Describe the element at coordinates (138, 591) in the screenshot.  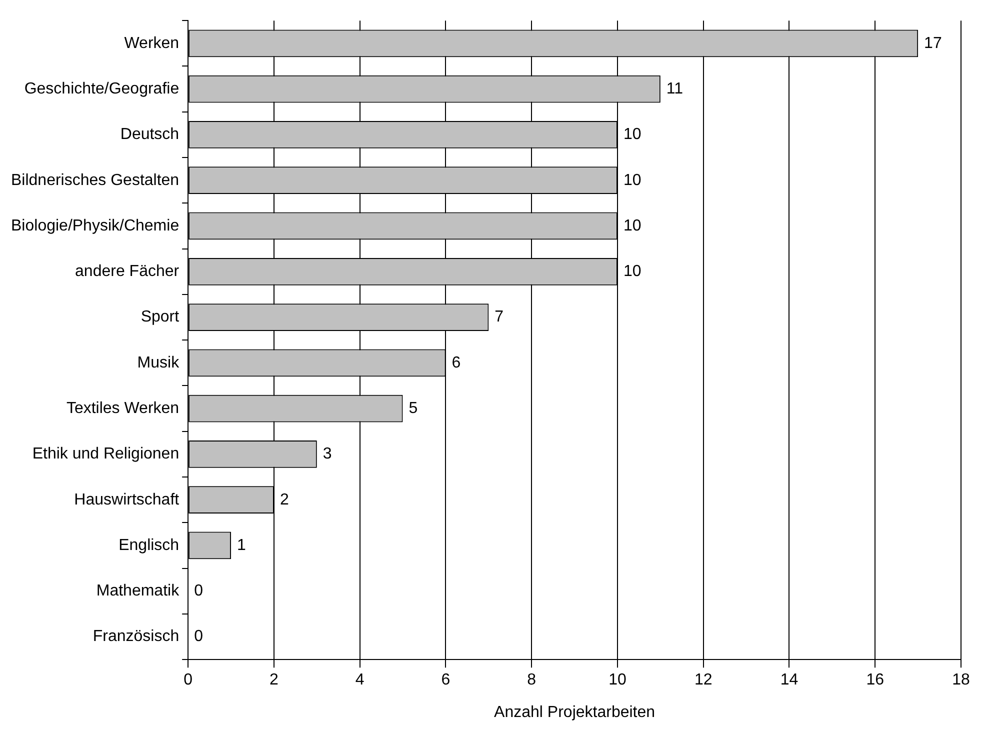
I see `y-tick-label: Mathematik` at that location.